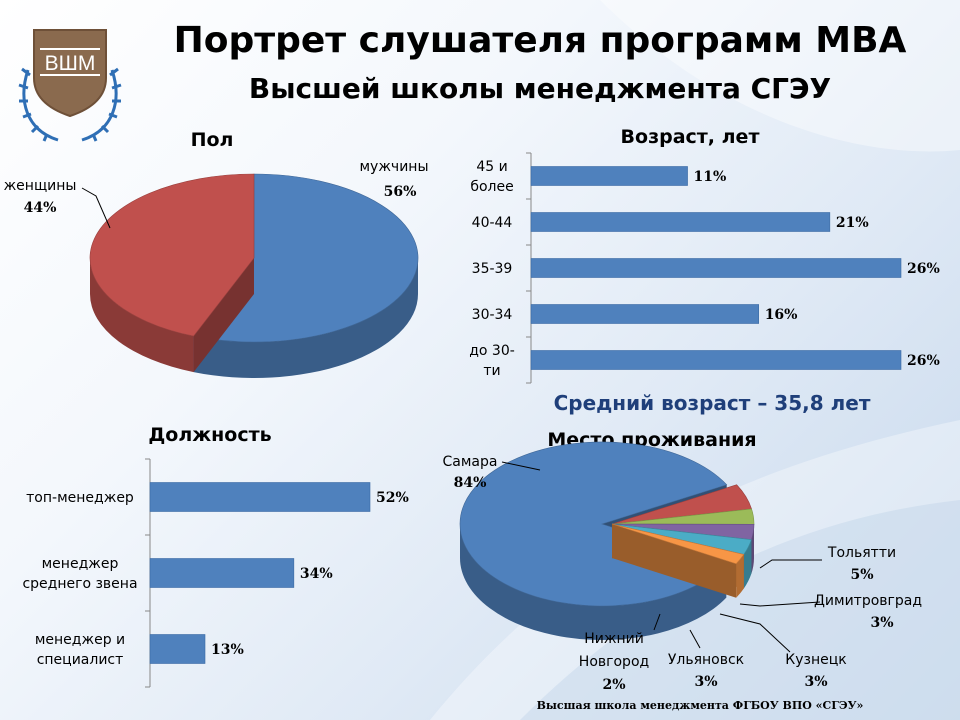 The image size is (960, 720). I want to click on bar-value-label: 11%, so click(710, 177).